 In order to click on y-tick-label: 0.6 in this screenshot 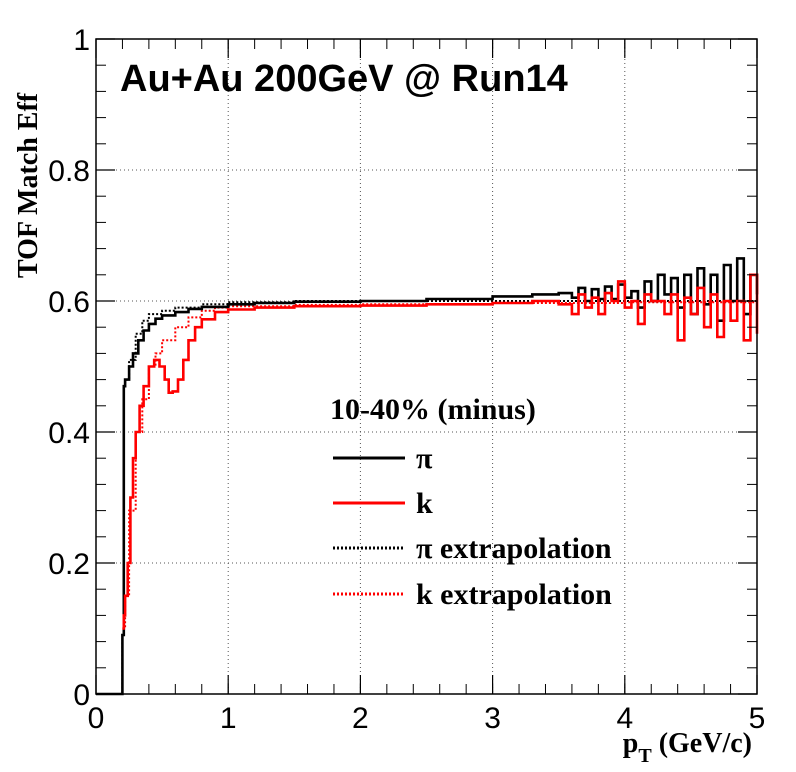, I will do `click(69, 302)`.